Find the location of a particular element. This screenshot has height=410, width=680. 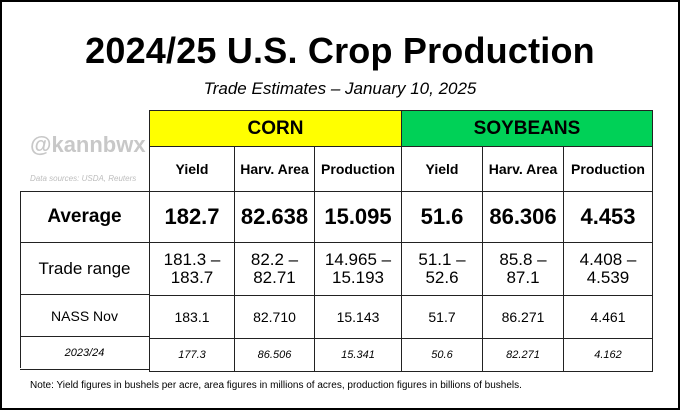

row-label-average: Average is located at coordinates (84, 216).